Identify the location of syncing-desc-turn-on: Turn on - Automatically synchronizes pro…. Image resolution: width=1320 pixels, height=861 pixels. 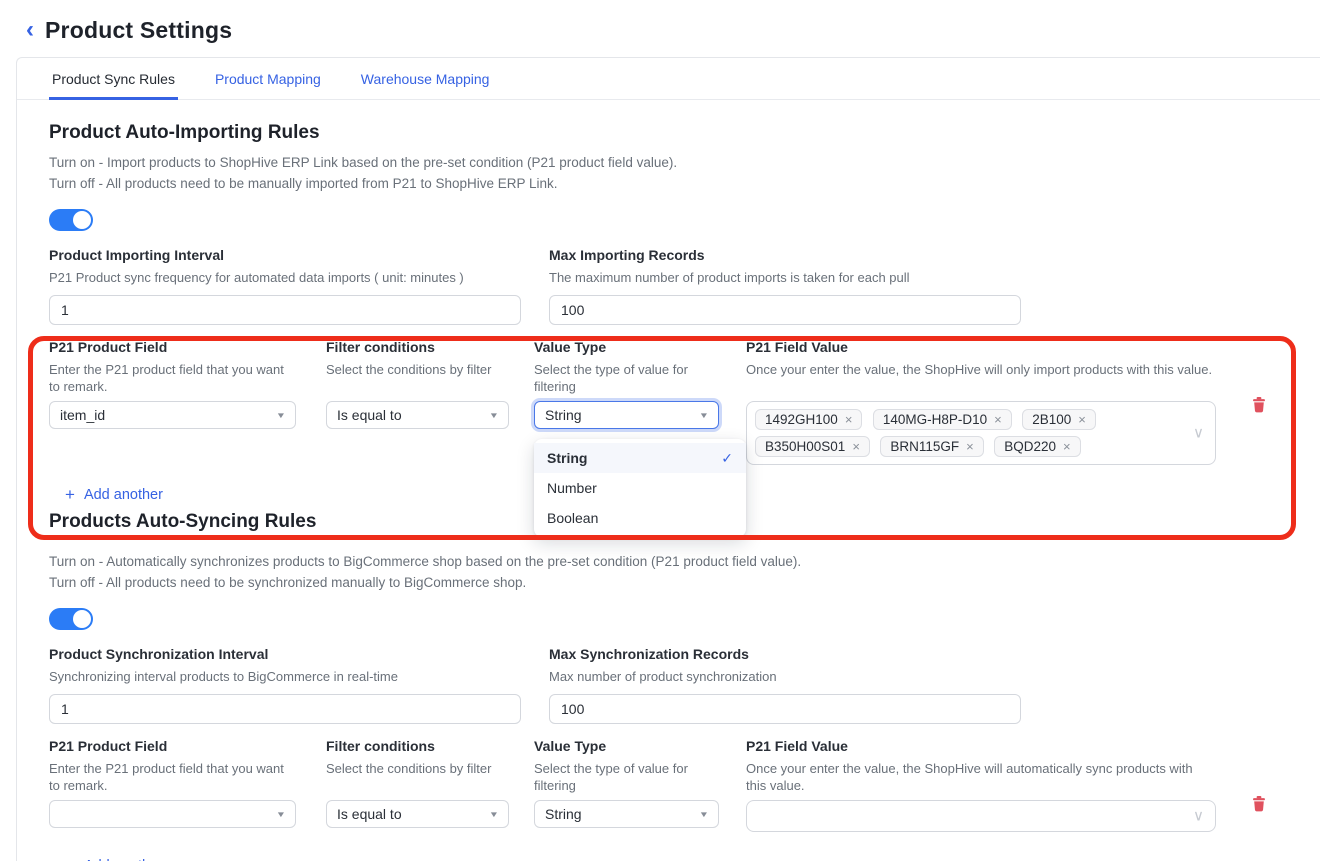
(425, 561).